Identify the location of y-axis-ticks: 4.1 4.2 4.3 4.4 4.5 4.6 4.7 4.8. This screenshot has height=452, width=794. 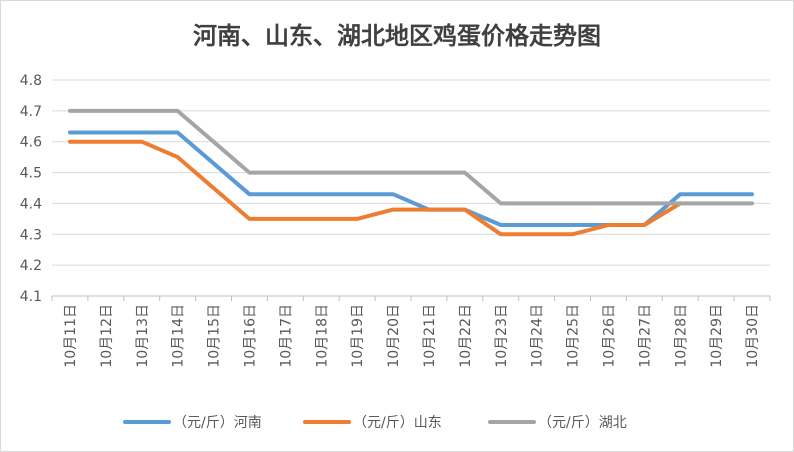
(31, 189).